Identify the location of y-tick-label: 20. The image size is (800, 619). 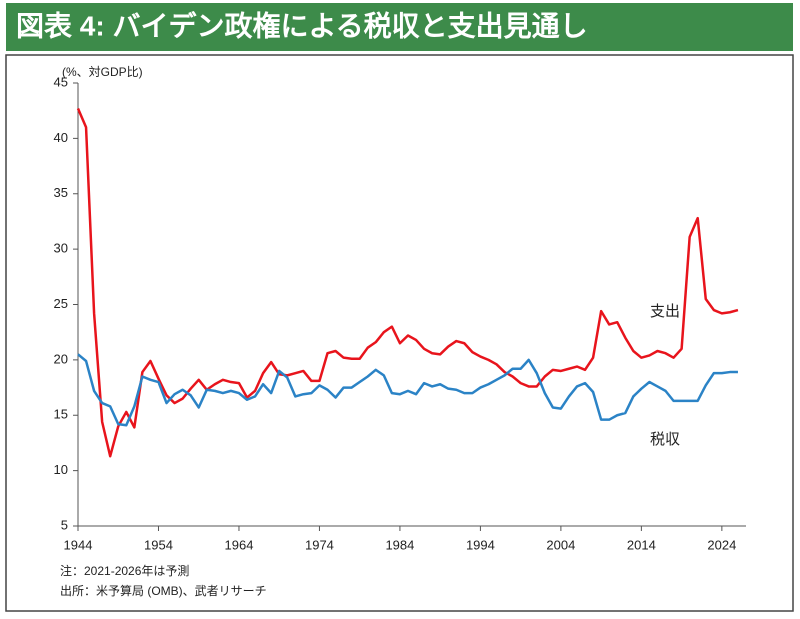
(61, 358).